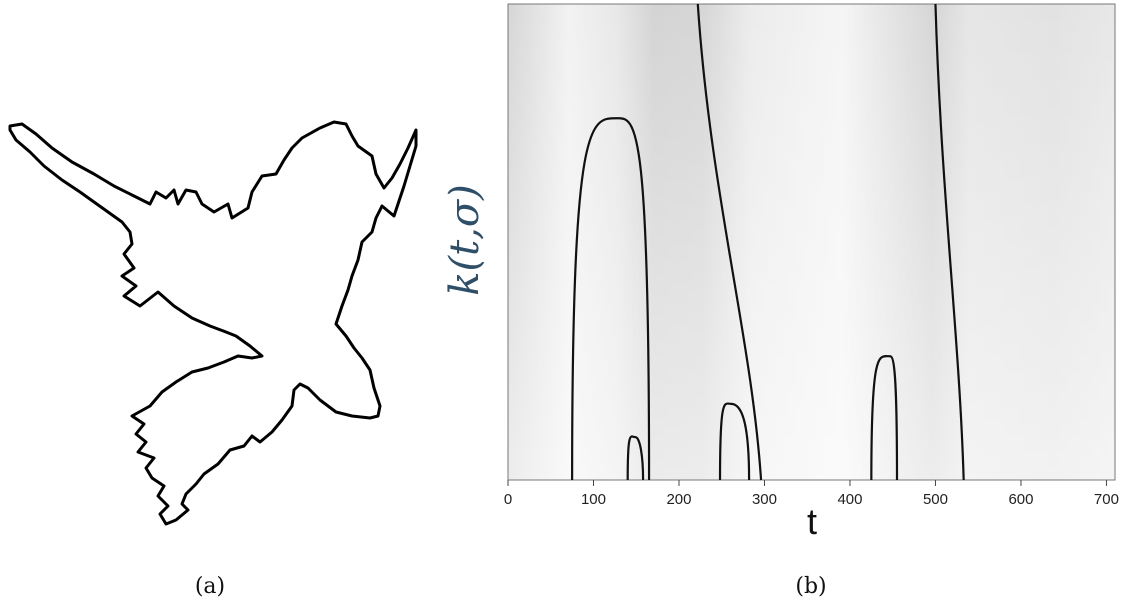 This screenshot has height=607, width=1128. I want to click on x-tick-label-700: 700, so click(1106, 499).